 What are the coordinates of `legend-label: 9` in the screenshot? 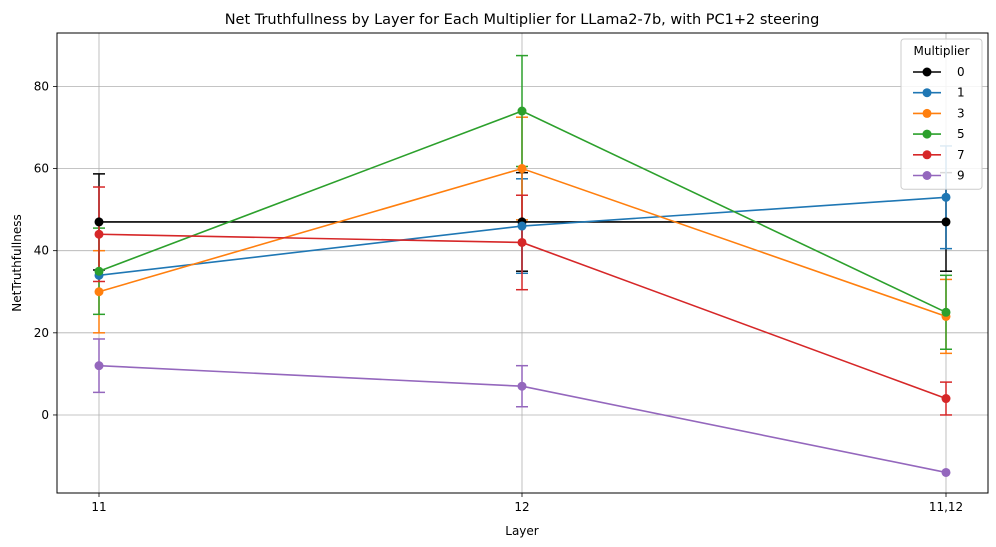 It's located at (961, 176).